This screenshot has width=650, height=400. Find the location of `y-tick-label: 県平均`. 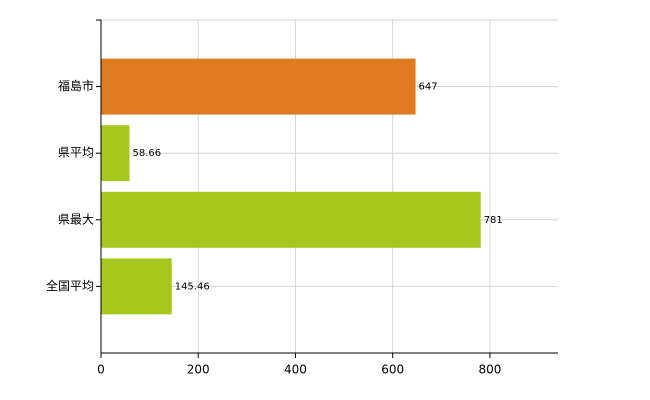

y-tick-label: 県平均 is located at coordinates (76, 153).